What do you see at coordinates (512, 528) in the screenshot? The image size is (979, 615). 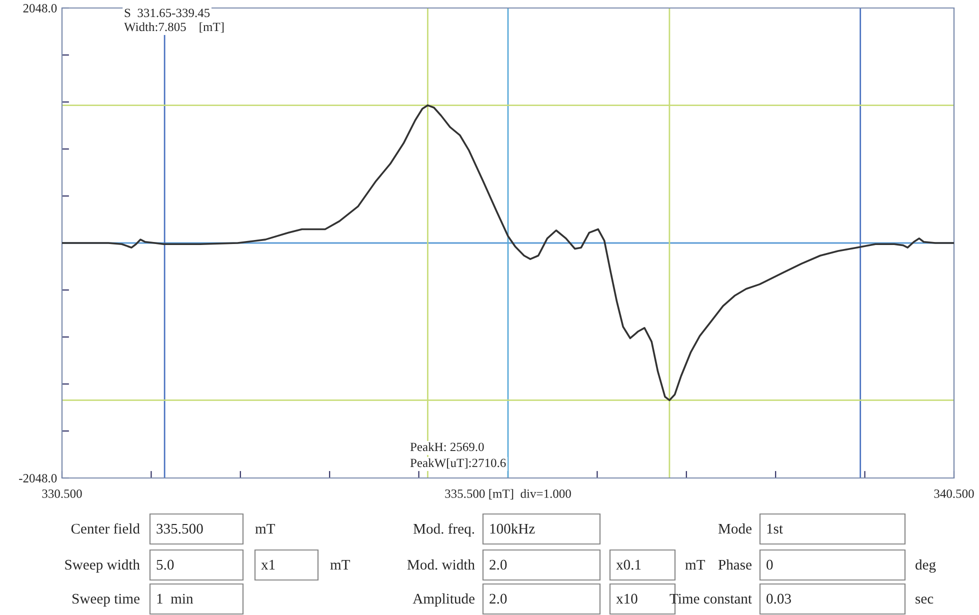 I see `text: 100kHz` at bounding box center [512, 528].